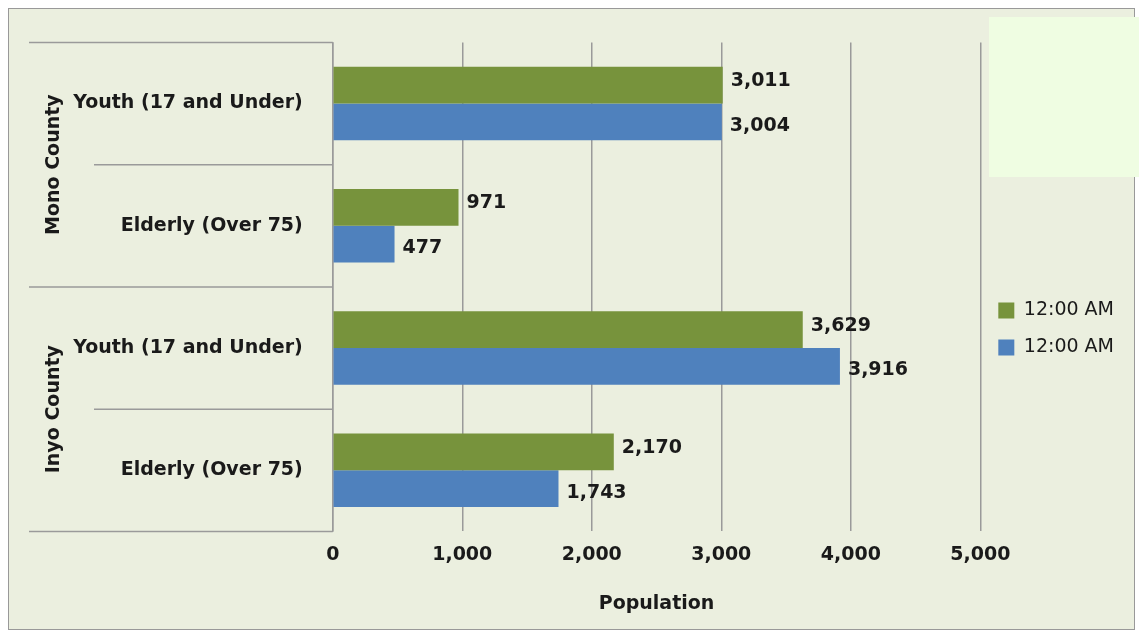 The image size is (1145, 637). Describe the element at coordinates (759, 123) in the screenshot. I see `data-label: 3,004` at that location.